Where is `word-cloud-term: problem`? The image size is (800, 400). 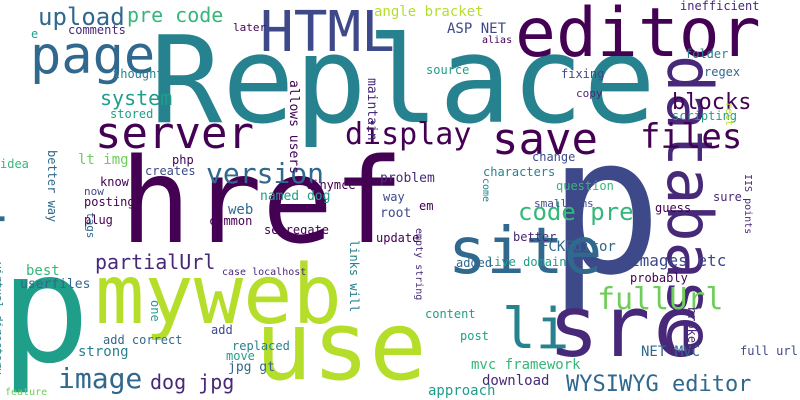
word-cloud-term: problem is located at coordinates (407, 178).